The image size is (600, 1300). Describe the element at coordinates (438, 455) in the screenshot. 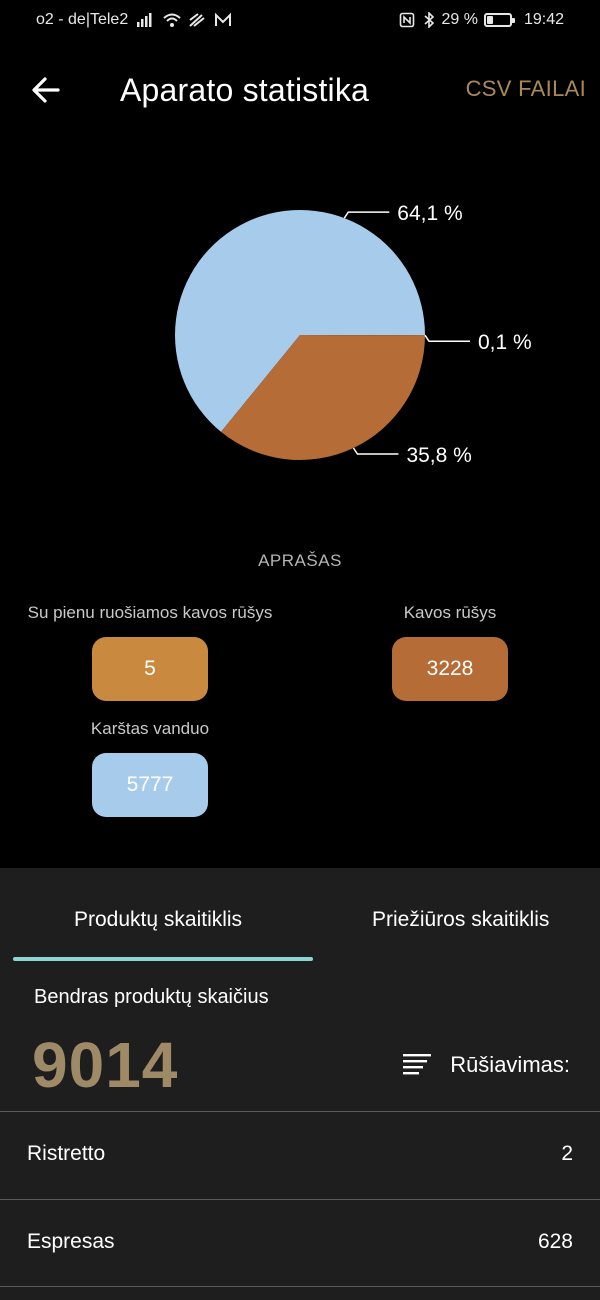

I see `pie-label-coffee-types: 35,8 %` at that location.